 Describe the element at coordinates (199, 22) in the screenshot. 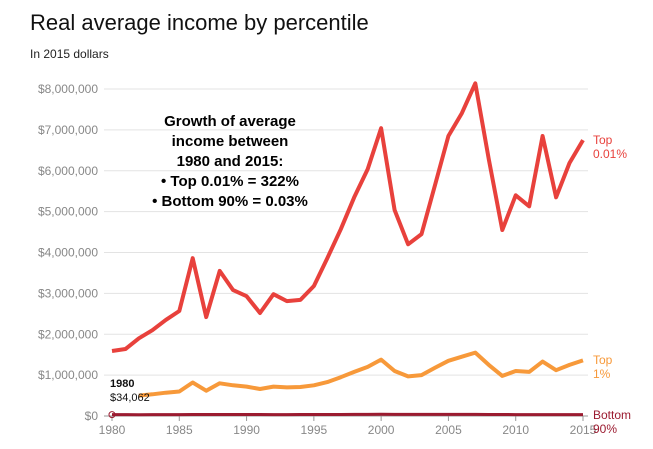

I see `chart-title: Real average income by percentile` at that location.